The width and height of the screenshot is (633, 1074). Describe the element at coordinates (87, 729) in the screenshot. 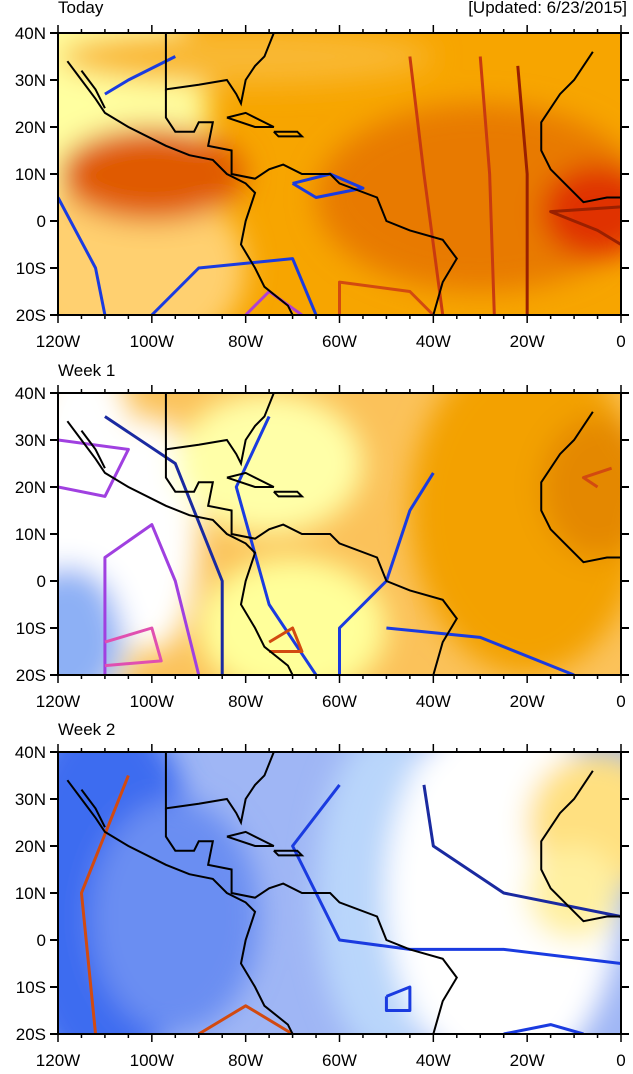

I see `panel-title-week2: Week 2` at that location.